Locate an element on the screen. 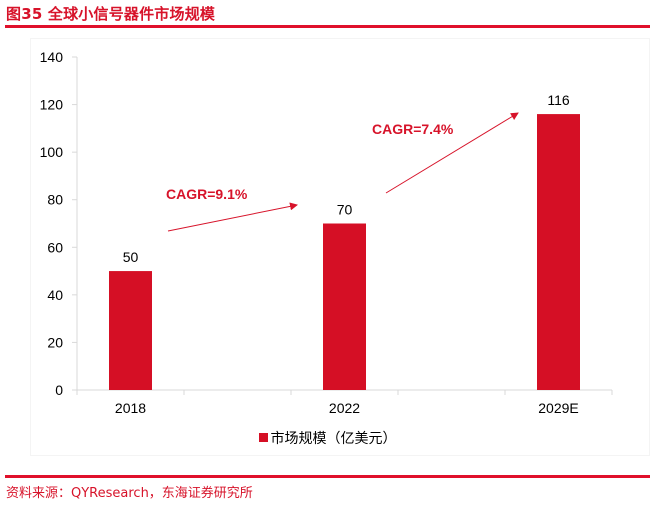  data-label-2018: 50 is located at coordinates (131, 257).